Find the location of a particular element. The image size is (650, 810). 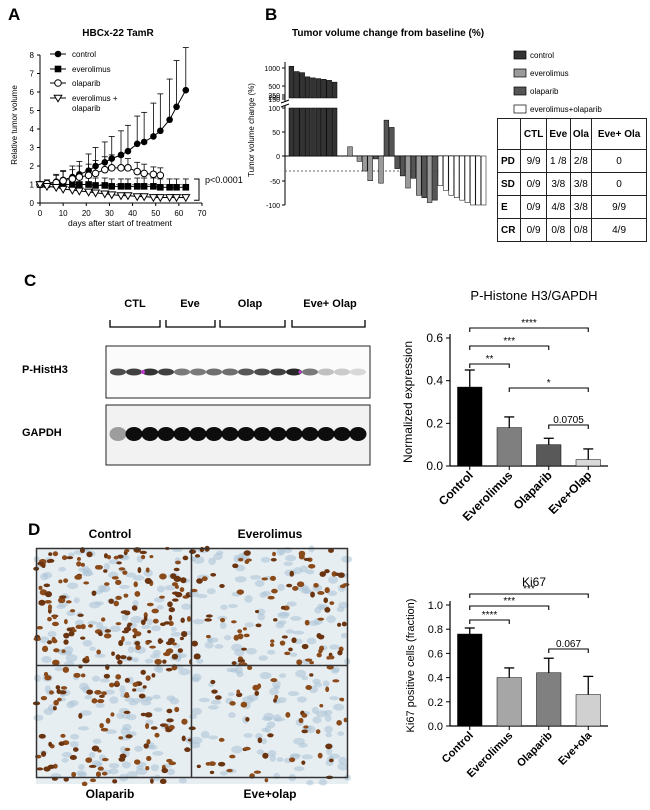

legend-b-everolimus: everolimus is located at coordinates (549, 73).